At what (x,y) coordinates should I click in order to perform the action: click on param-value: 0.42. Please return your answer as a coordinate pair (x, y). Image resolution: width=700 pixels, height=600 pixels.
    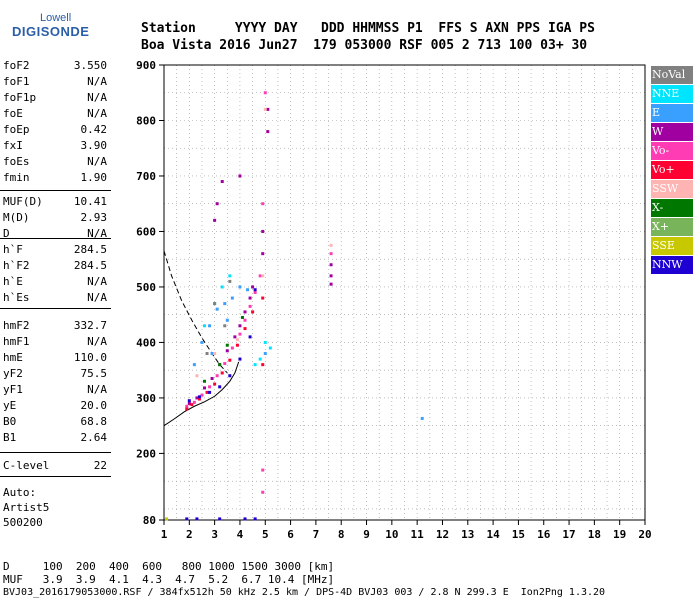
    Looking at the image, I should click on (94, 129).